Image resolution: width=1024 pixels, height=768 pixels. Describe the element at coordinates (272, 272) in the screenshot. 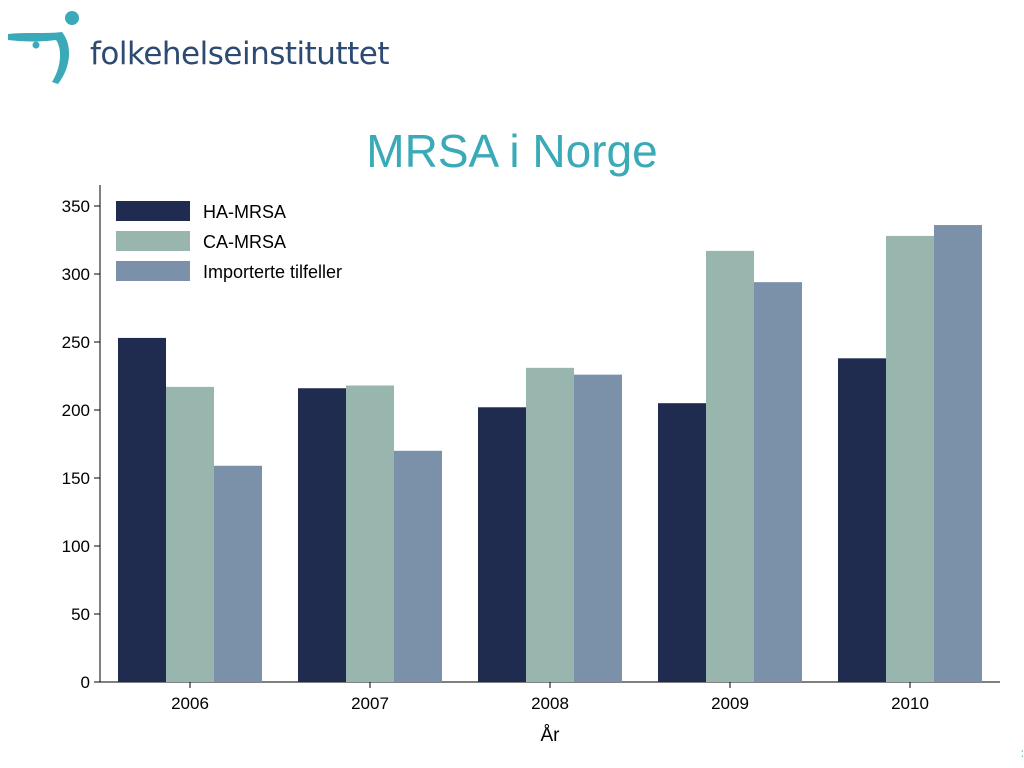

I see `legend-label: Importerte tilfeller` at that location.